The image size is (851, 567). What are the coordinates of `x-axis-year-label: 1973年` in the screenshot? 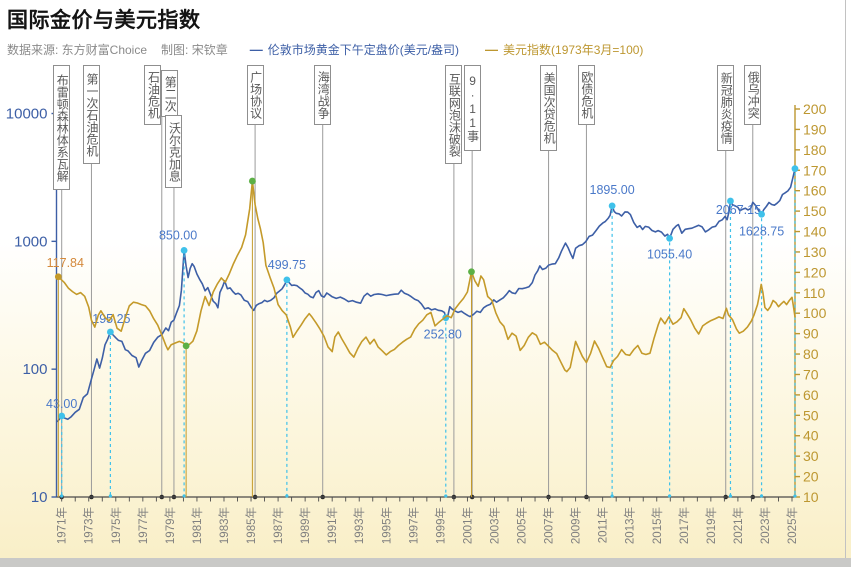 It's located at (89, 525).